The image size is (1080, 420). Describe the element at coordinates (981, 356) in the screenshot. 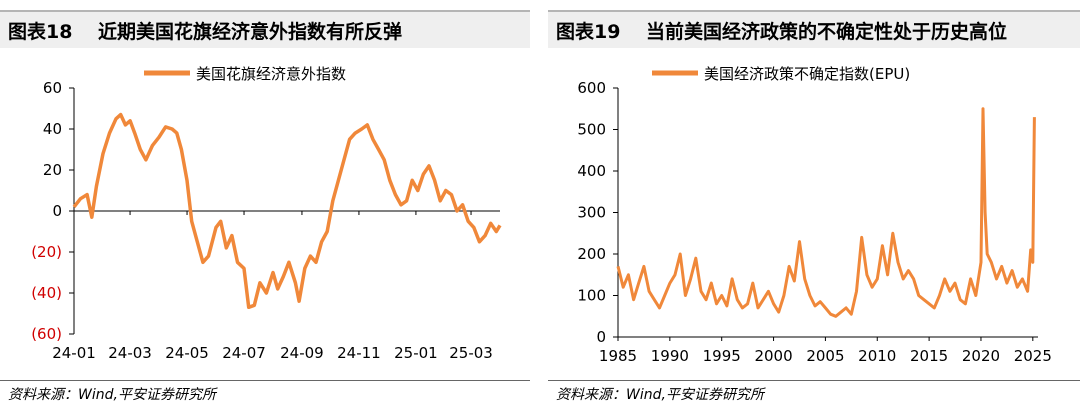

I see `x-tick-label: 2020` at that location.